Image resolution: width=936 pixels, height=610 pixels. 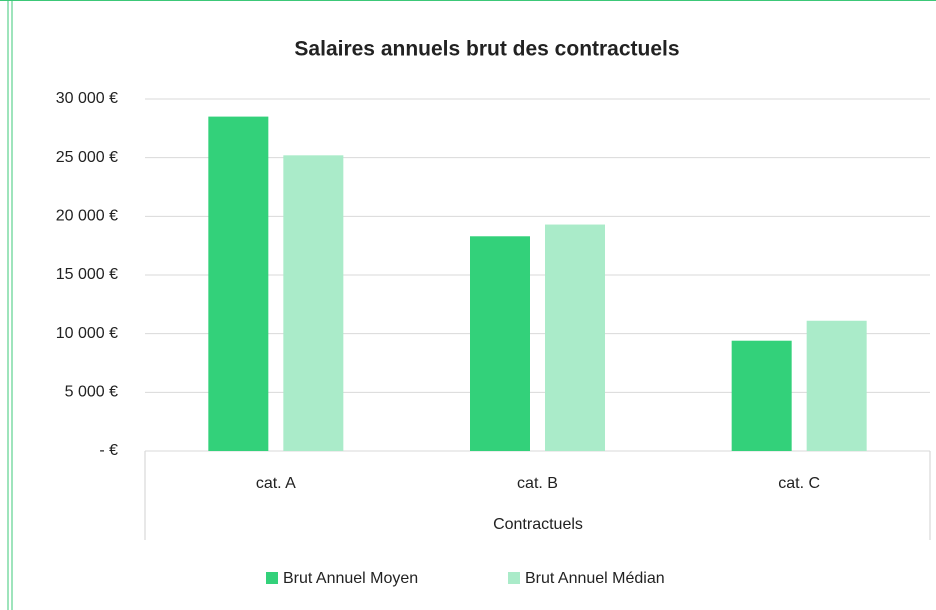 What do you see at coordinates (595, 578) in the screenshot?
I see `legend-label: Brut Annuel Médian` at bounding box center [595, 578].